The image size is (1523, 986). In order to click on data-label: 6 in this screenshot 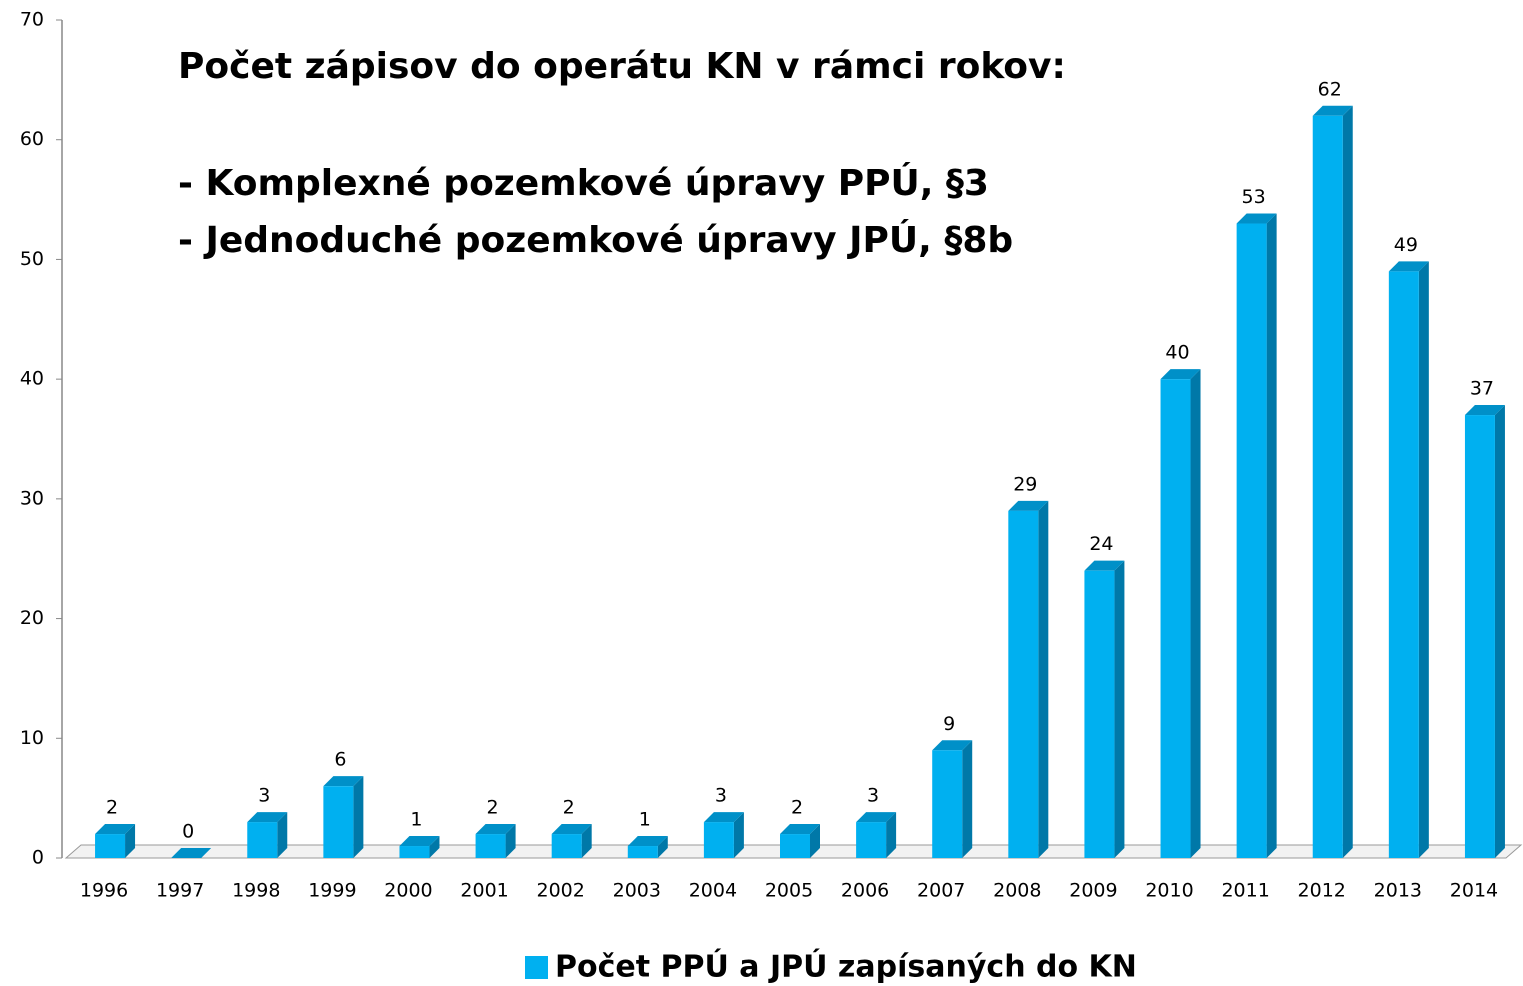, I will do `click(340, 760)`.